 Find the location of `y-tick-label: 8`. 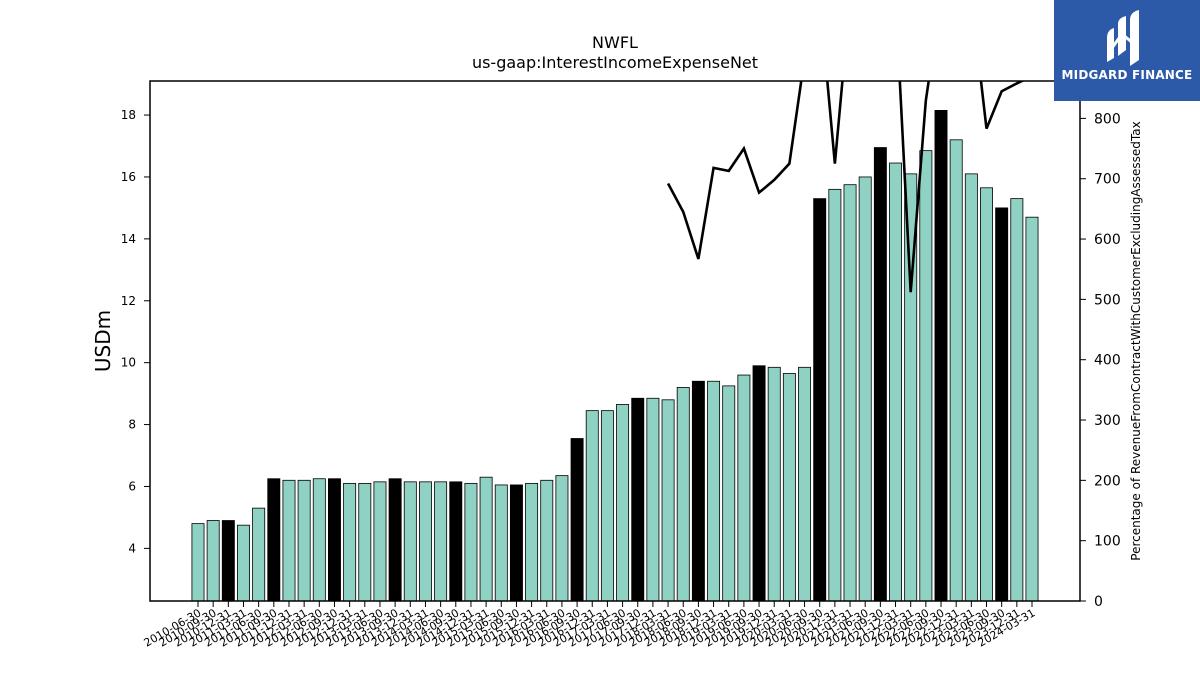

y-tick-label: 8 is located at coordinates (132, 425).